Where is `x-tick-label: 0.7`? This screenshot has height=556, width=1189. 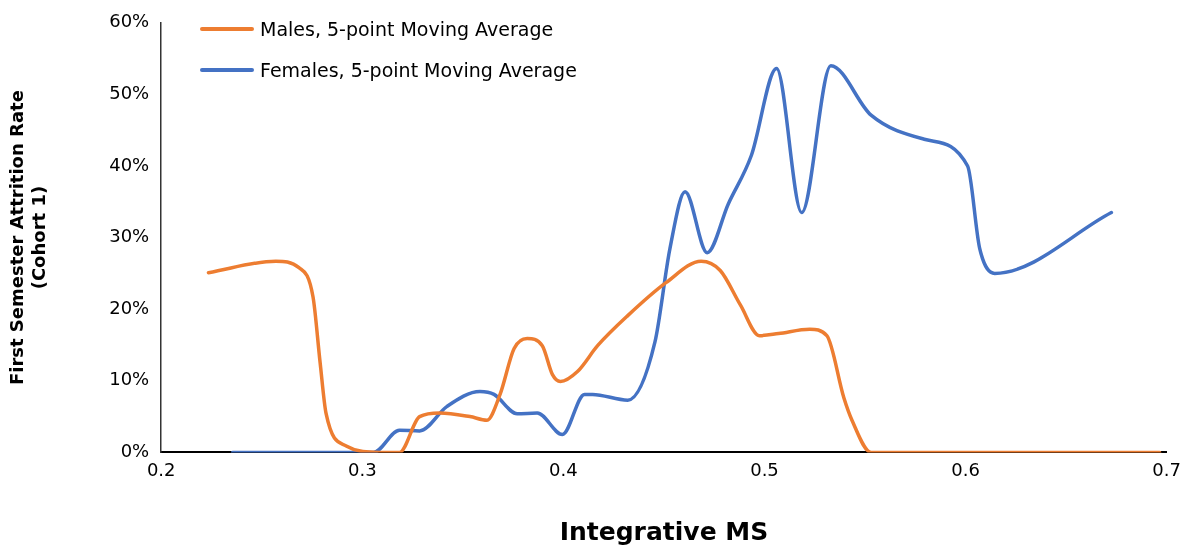 x-tick-label: 0.7 is located at coordinates (1167, 469).